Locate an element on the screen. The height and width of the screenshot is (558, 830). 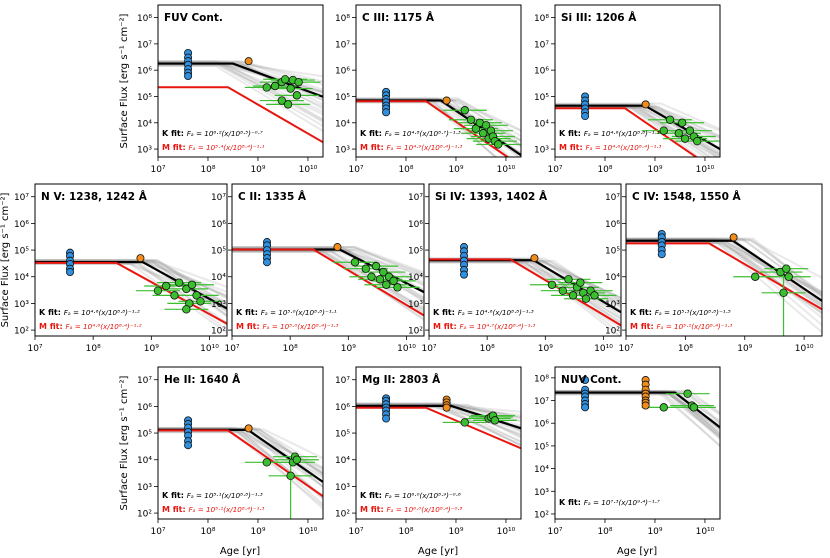
k-fit-annotation: K fit: Fₐ = 10⁴·⁶(x/10⁸·⁸)⁻¹·³ is located at coordinates (483, 312).